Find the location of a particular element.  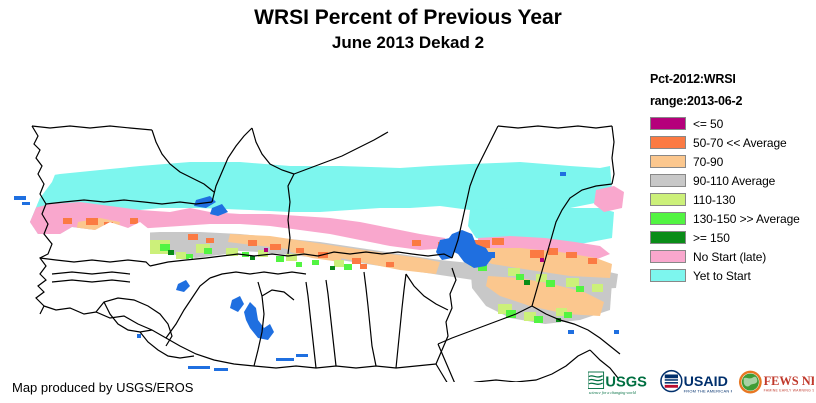

legend-item-6: >= 150 is located at coordinates (732, 237).